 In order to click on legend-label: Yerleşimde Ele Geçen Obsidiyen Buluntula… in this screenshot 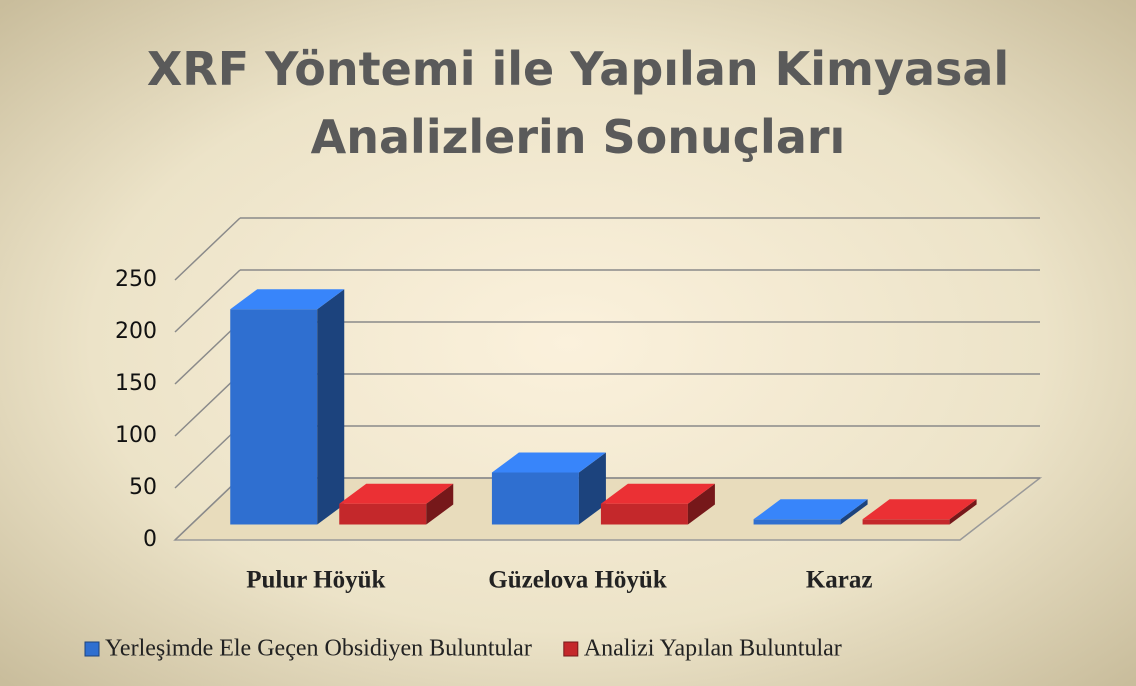, I will do `click(318, 649)`.